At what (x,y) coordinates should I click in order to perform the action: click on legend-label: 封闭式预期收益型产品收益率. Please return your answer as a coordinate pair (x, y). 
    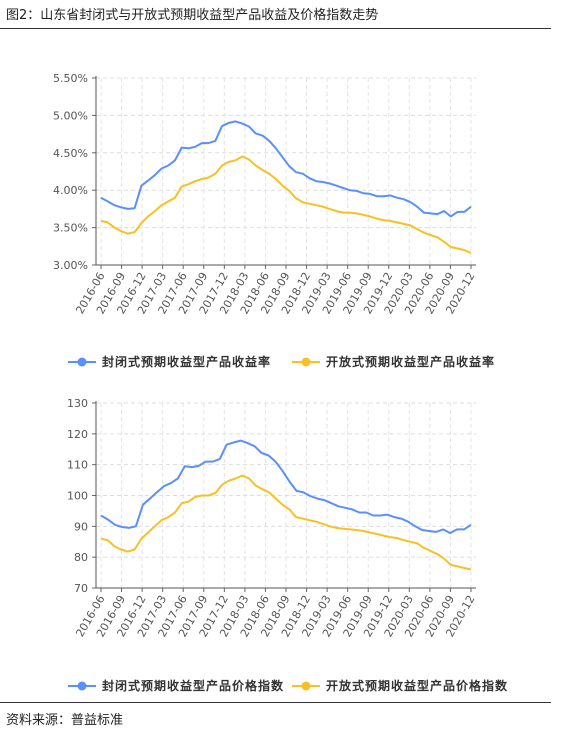
    Looking at the image, I should click on (186, 361).